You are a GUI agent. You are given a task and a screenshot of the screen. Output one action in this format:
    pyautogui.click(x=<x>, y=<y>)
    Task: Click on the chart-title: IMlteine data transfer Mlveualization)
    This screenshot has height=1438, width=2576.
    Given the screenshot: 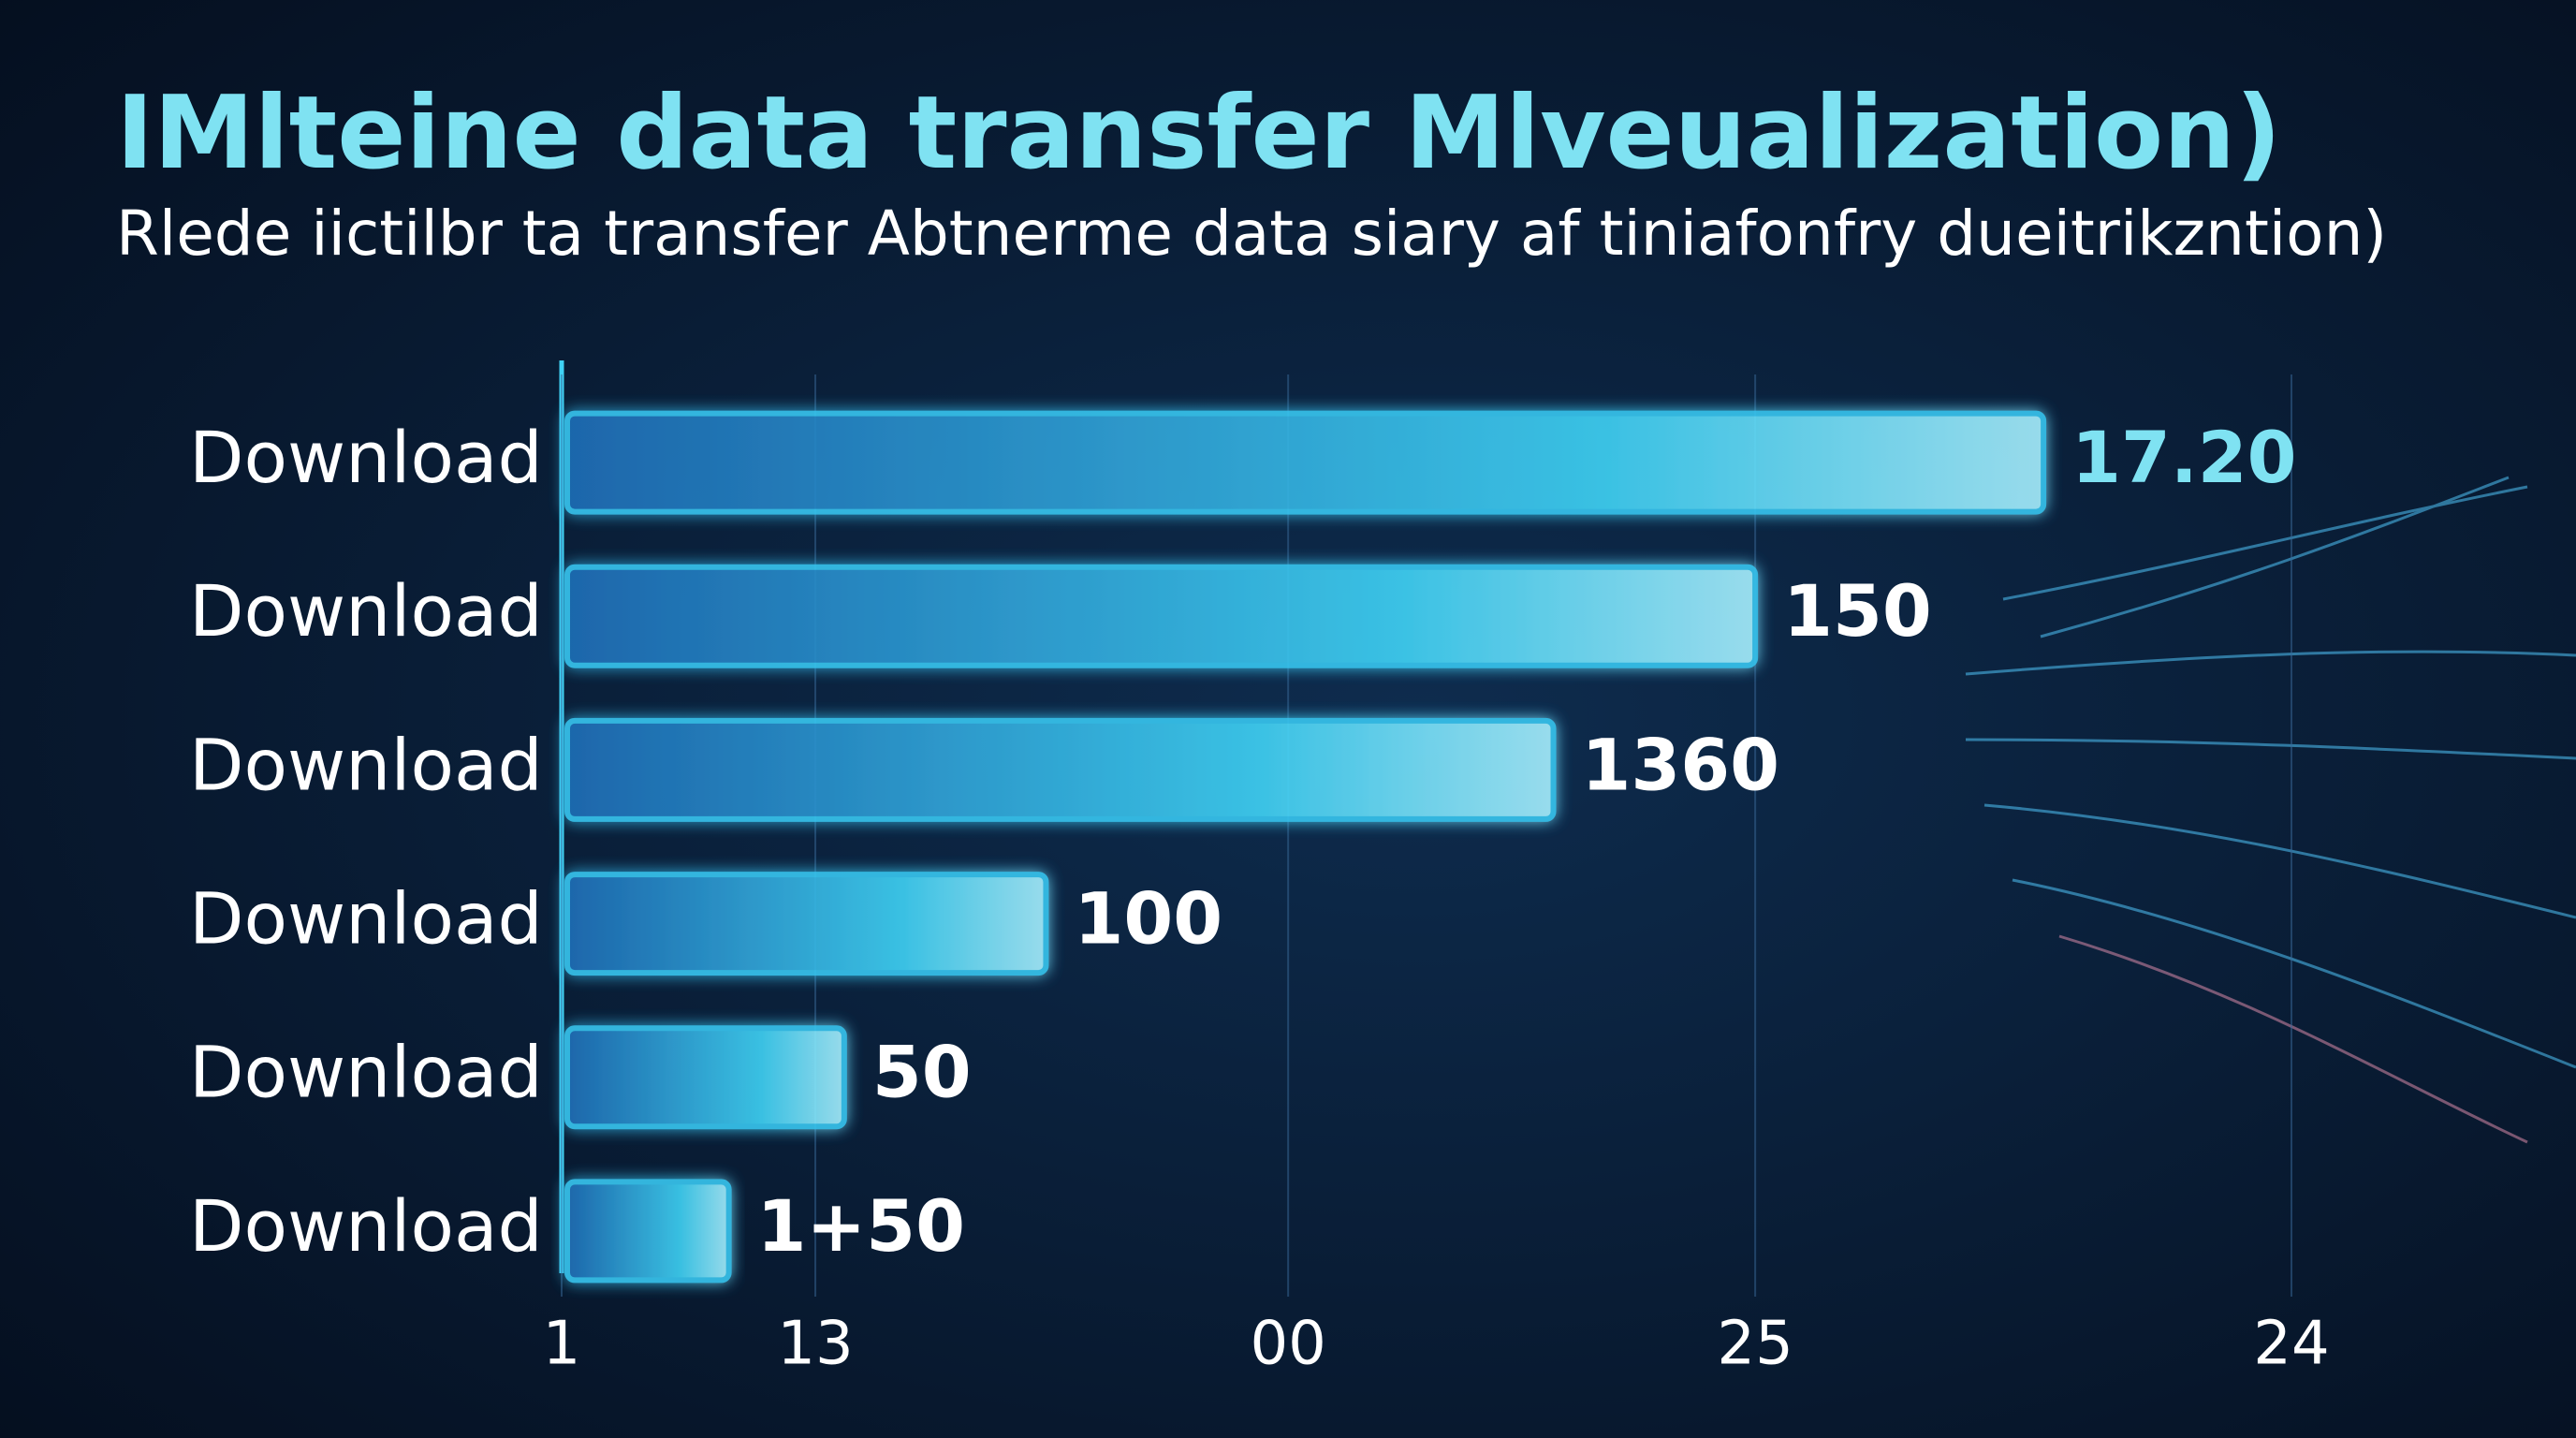 What is the action you would take?
    pyautogui.click(x=1198, y=133)
    